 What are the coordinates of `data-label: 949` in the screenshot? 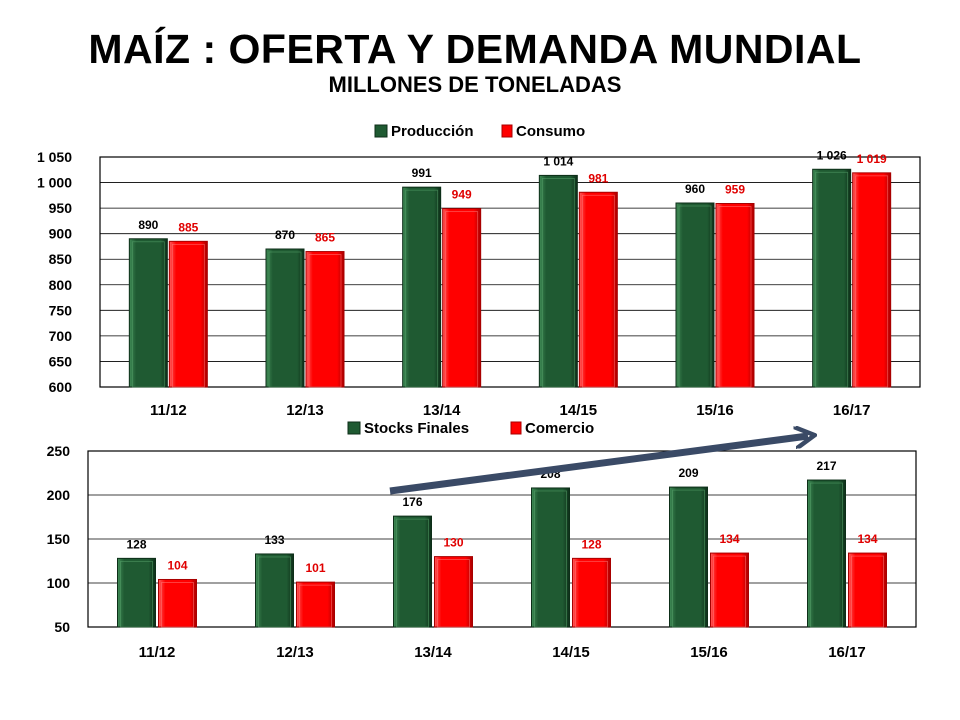 It's located at (462, 195).